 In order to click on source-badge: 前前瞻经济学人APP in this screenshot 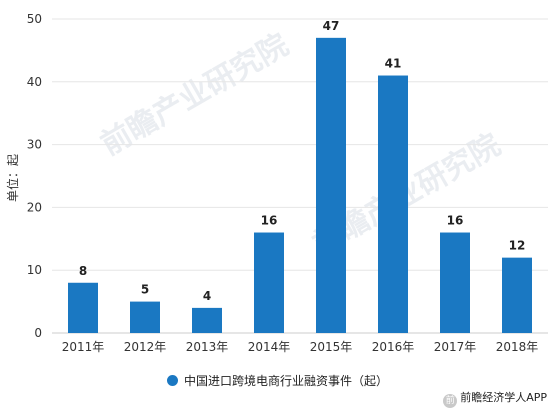, I will do `click(495, 398)`.